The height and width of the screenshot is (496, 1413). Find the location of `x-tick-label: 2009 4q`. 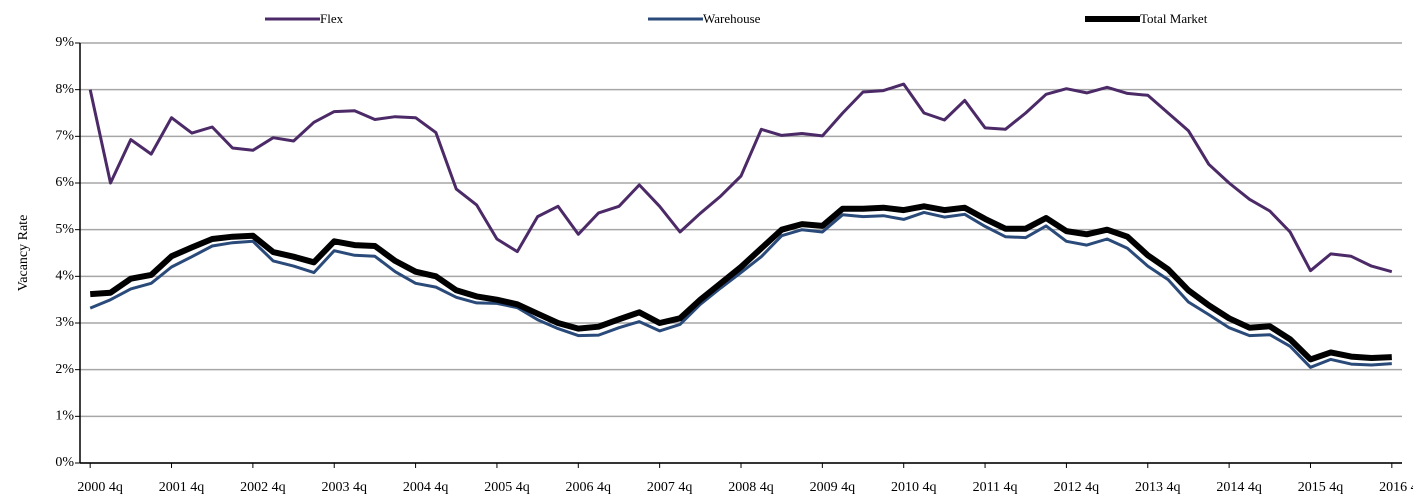

x-tick-label: 2009 4q is located at coordinates (833, 487).